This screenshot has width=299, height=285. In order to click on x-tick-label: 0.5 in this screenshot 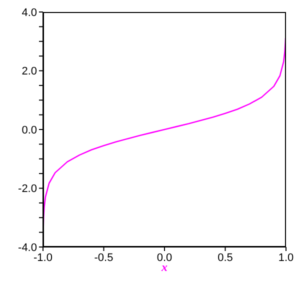, I will do `click(225, 258)`.